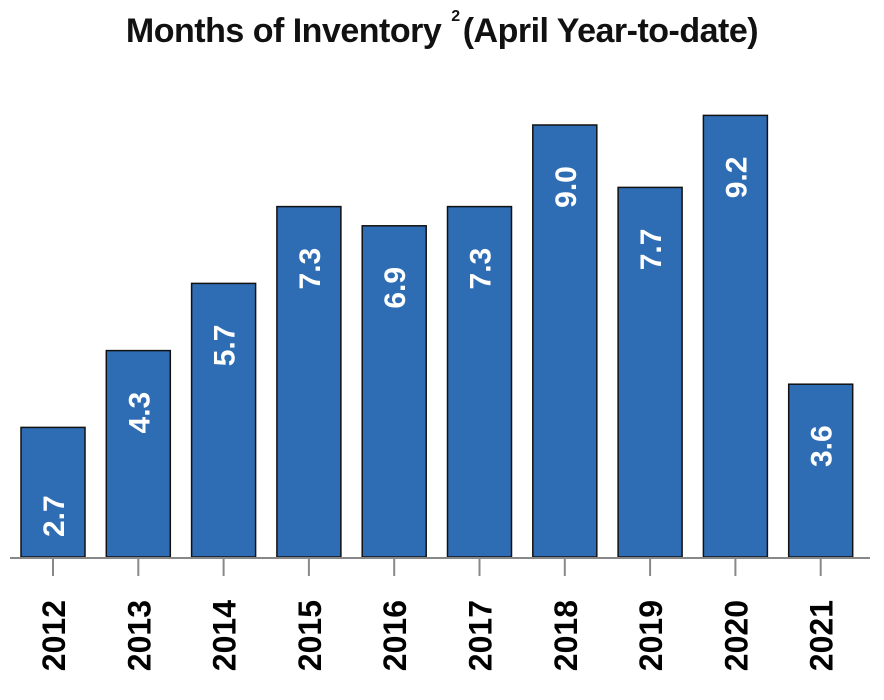 The image size is (884, 700). What do you see at coordinates (650, 372) in the screenshot?
I see `bar-2019` at bounding box center [650, 372].